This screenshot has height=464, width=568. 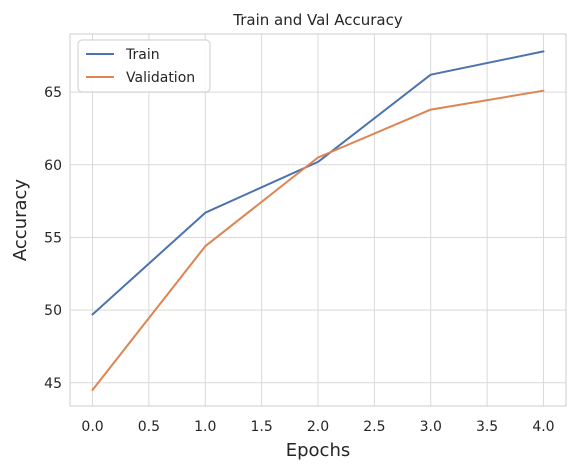 What do you see at coordinates (487, 427) in the screenshot?
I see `x-tick-label: 3.5` at bounding box center [487, 427].